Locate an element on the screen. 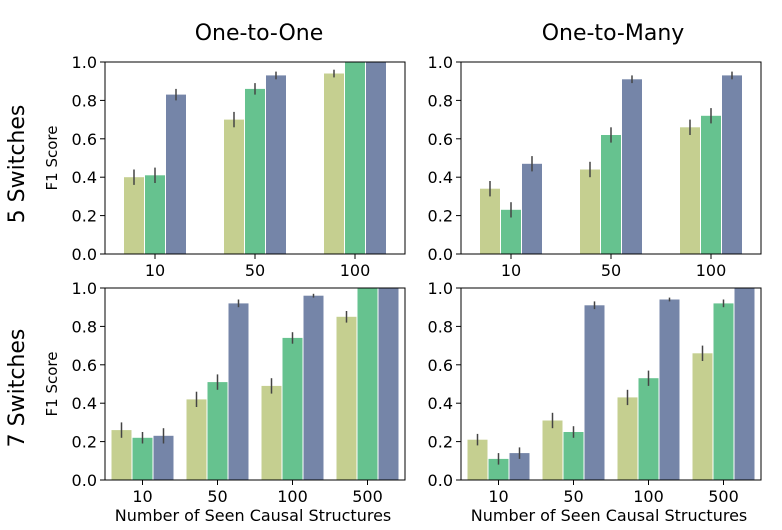  column-title-one-to-one: One-to-One is located at coordinates (259, 33).